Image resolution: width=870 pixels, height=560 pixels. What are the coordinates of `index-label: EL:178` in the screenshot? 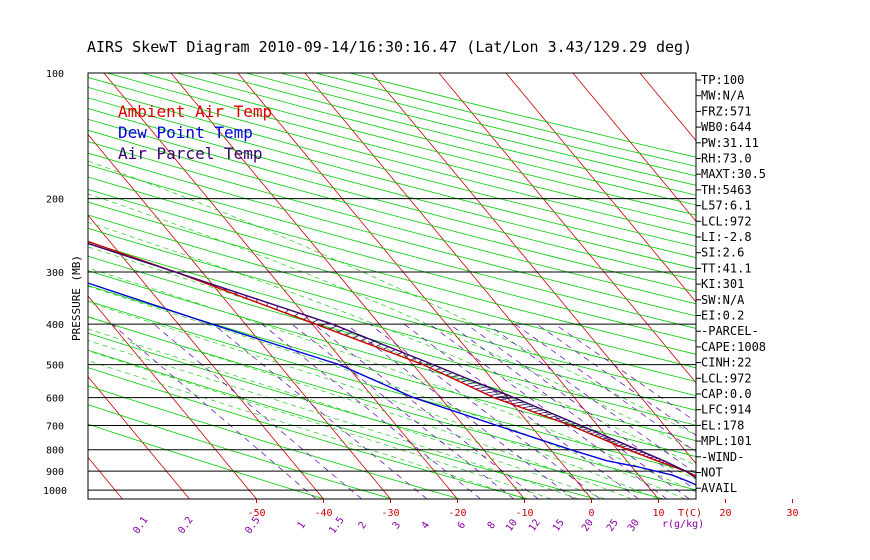 It's located at (722, 425).